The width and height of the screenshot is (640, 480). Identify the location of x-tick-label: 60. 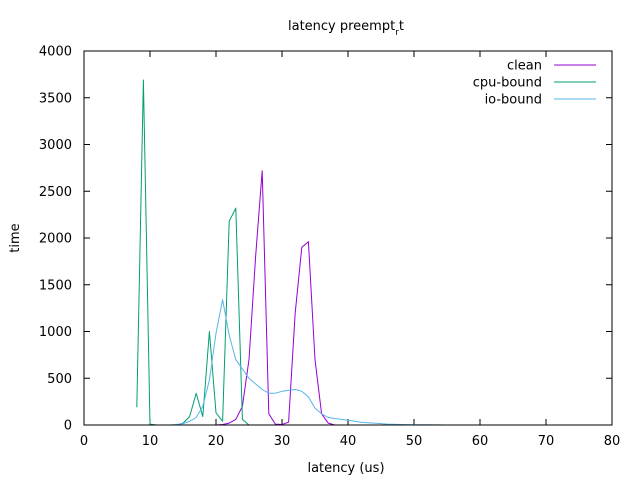
(480, 441).